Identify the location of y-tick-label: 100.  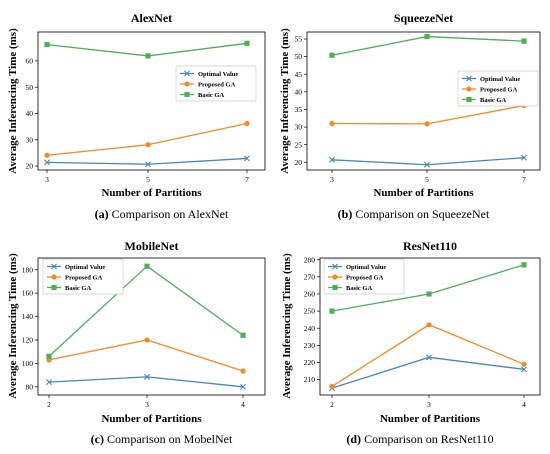
(28, 363).